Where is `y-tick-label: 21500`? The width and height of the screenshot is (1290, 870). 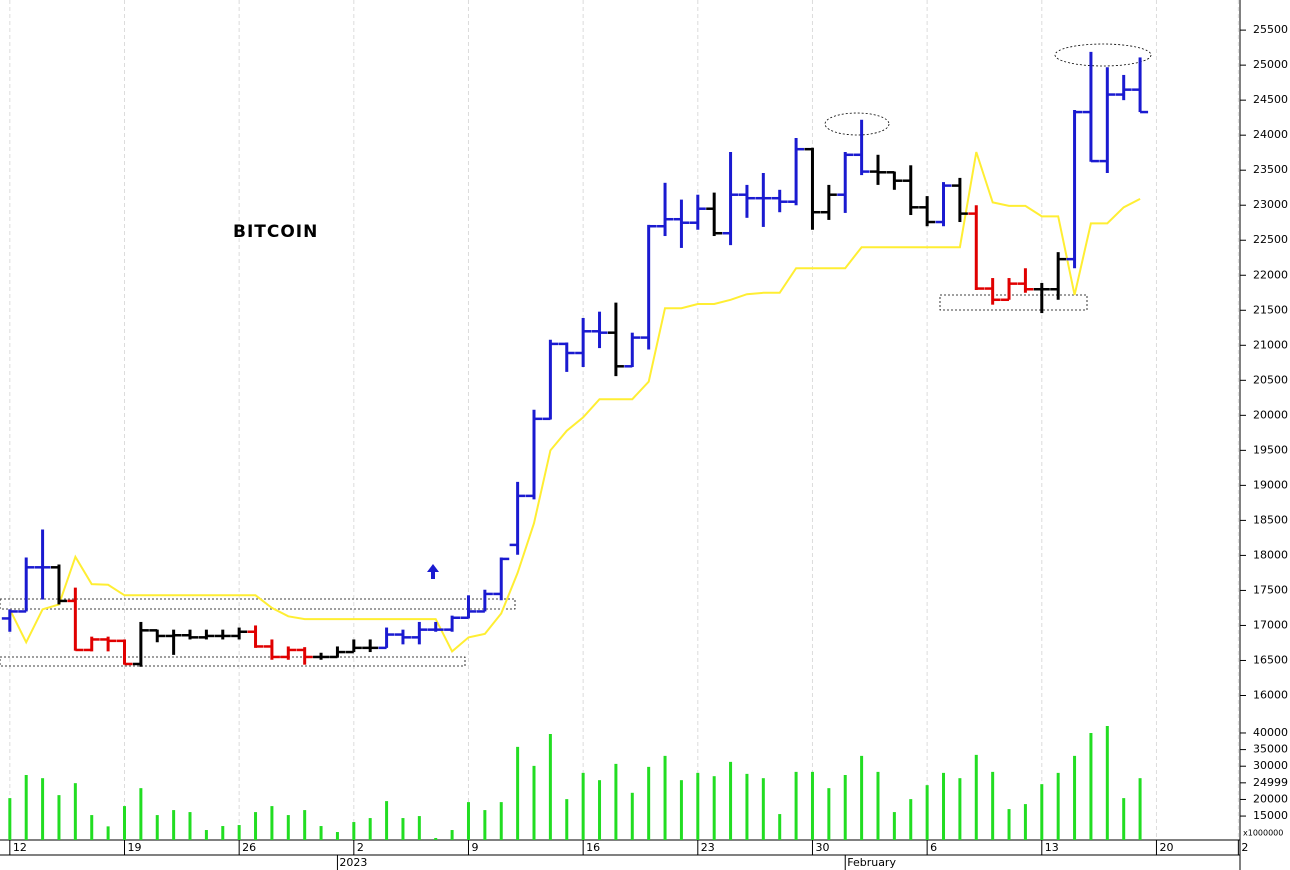
y-tick-label: 21500 is located at coordinates (1270, 309).